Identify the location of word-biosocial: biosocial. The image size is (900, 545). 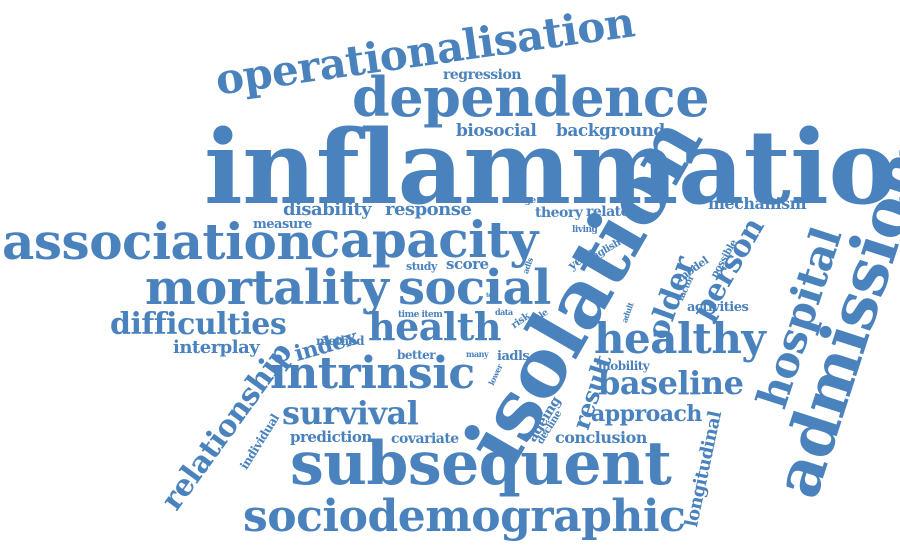
(496, 131).